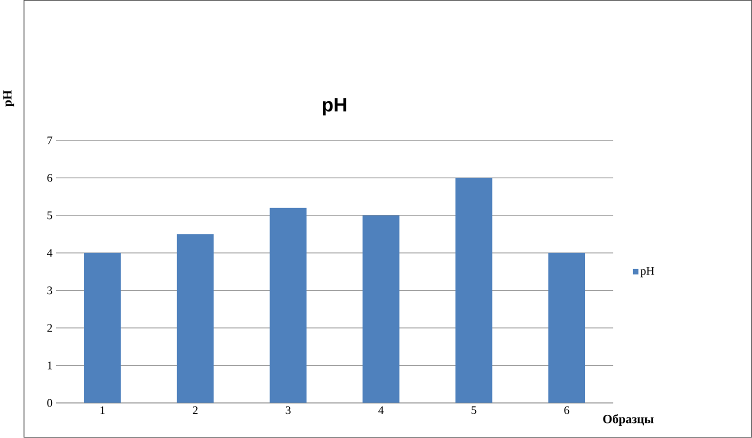 The height and width of the screenshot is (438, 752). Describe the element at coordinates (288, 410) in the screenshot. I see `x-tick-label: 3` at that location.